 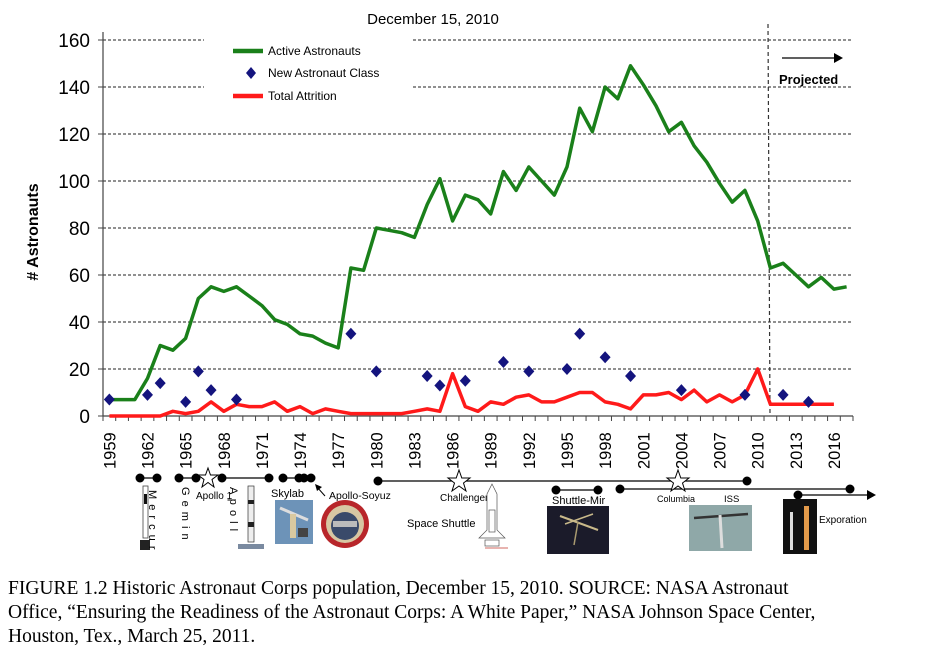 I want to click on mir-image, so click(x=578, y=530).